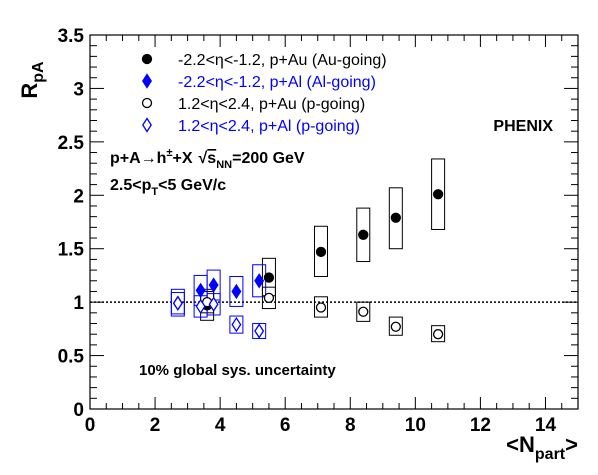  I want to click on legend-label: -2.2<η<-1.2, p+Al (Al-going), so click(277, 82).